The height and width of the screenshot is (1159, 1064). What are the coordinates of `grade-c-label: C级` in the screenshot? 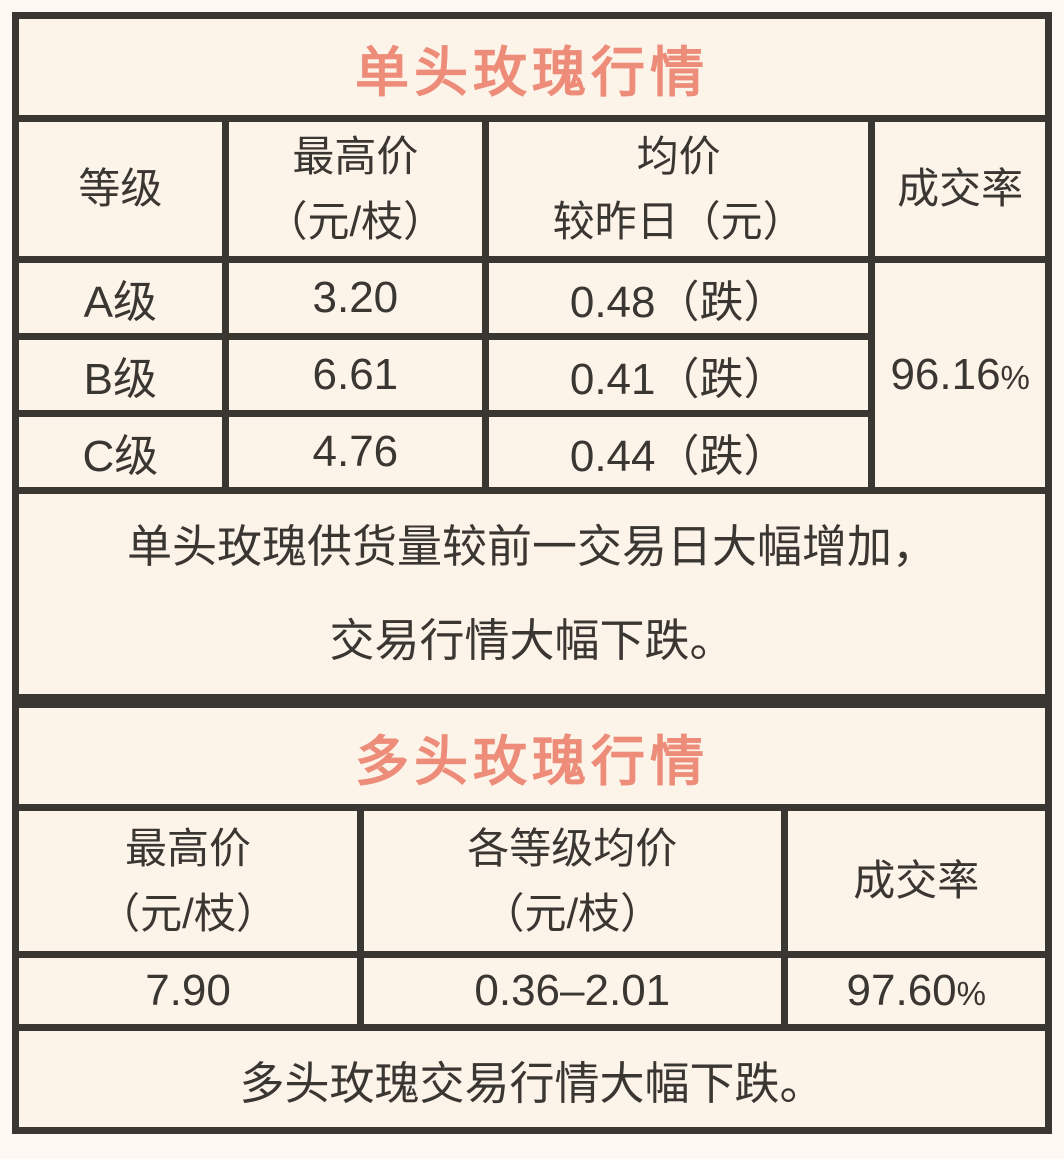 It's located at (120, 452).